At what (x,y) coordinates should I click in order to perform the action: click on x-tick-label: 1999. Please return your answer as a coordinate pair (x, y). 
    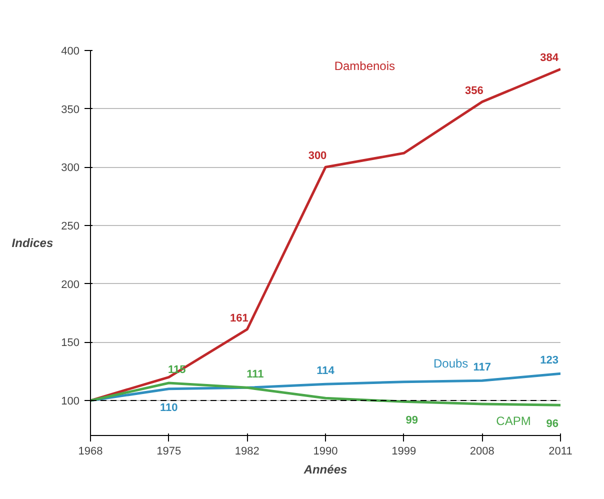
    Looking at the image, I should click on (404, 452).